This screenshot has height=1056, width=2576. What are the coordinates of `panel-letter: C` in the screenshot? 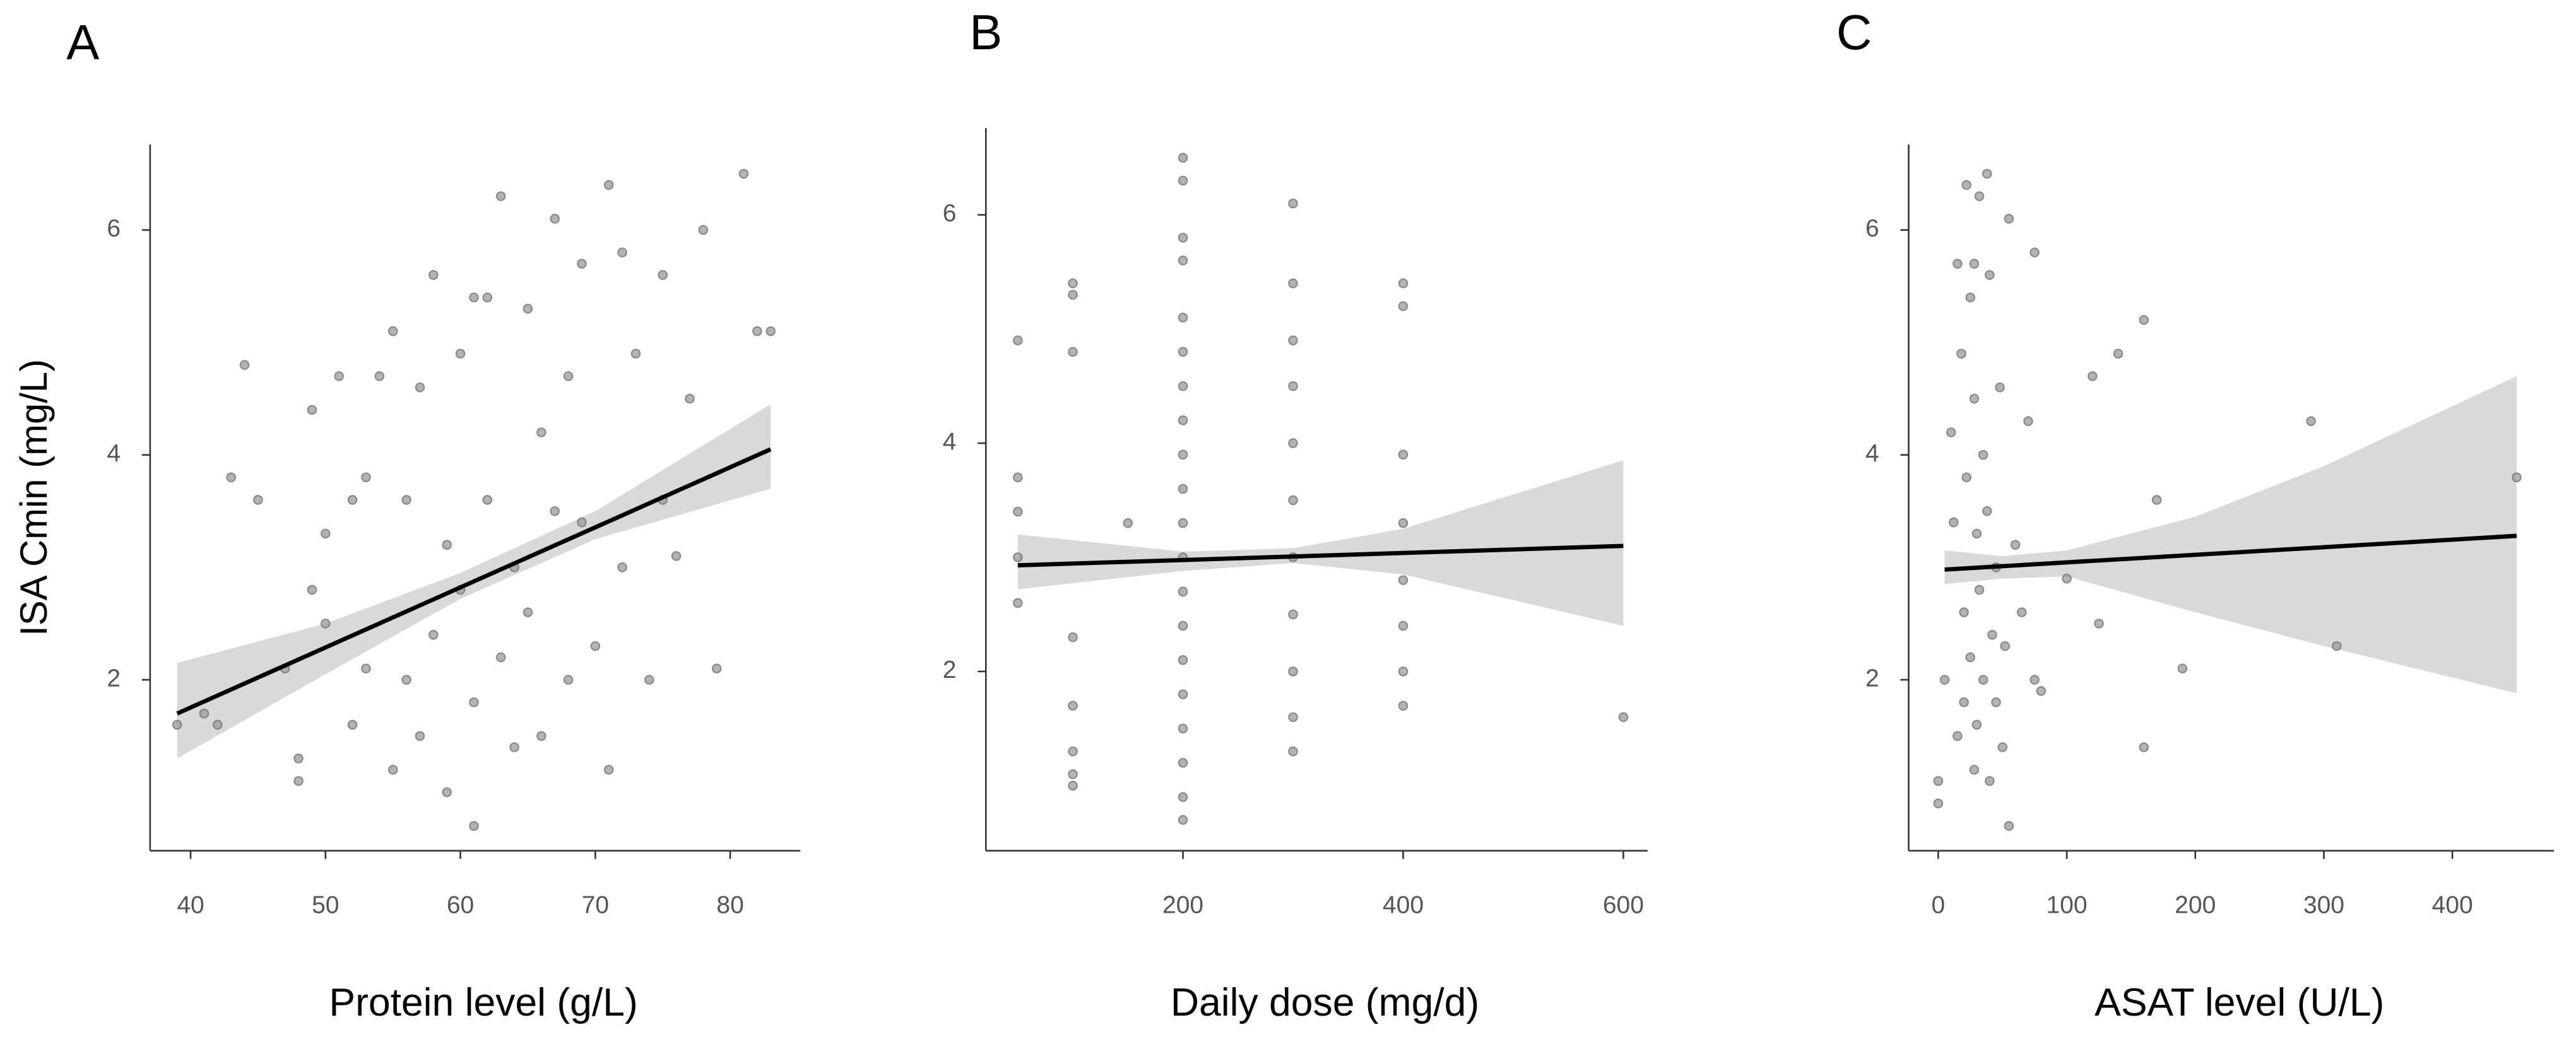 It's located at (1854, 32).